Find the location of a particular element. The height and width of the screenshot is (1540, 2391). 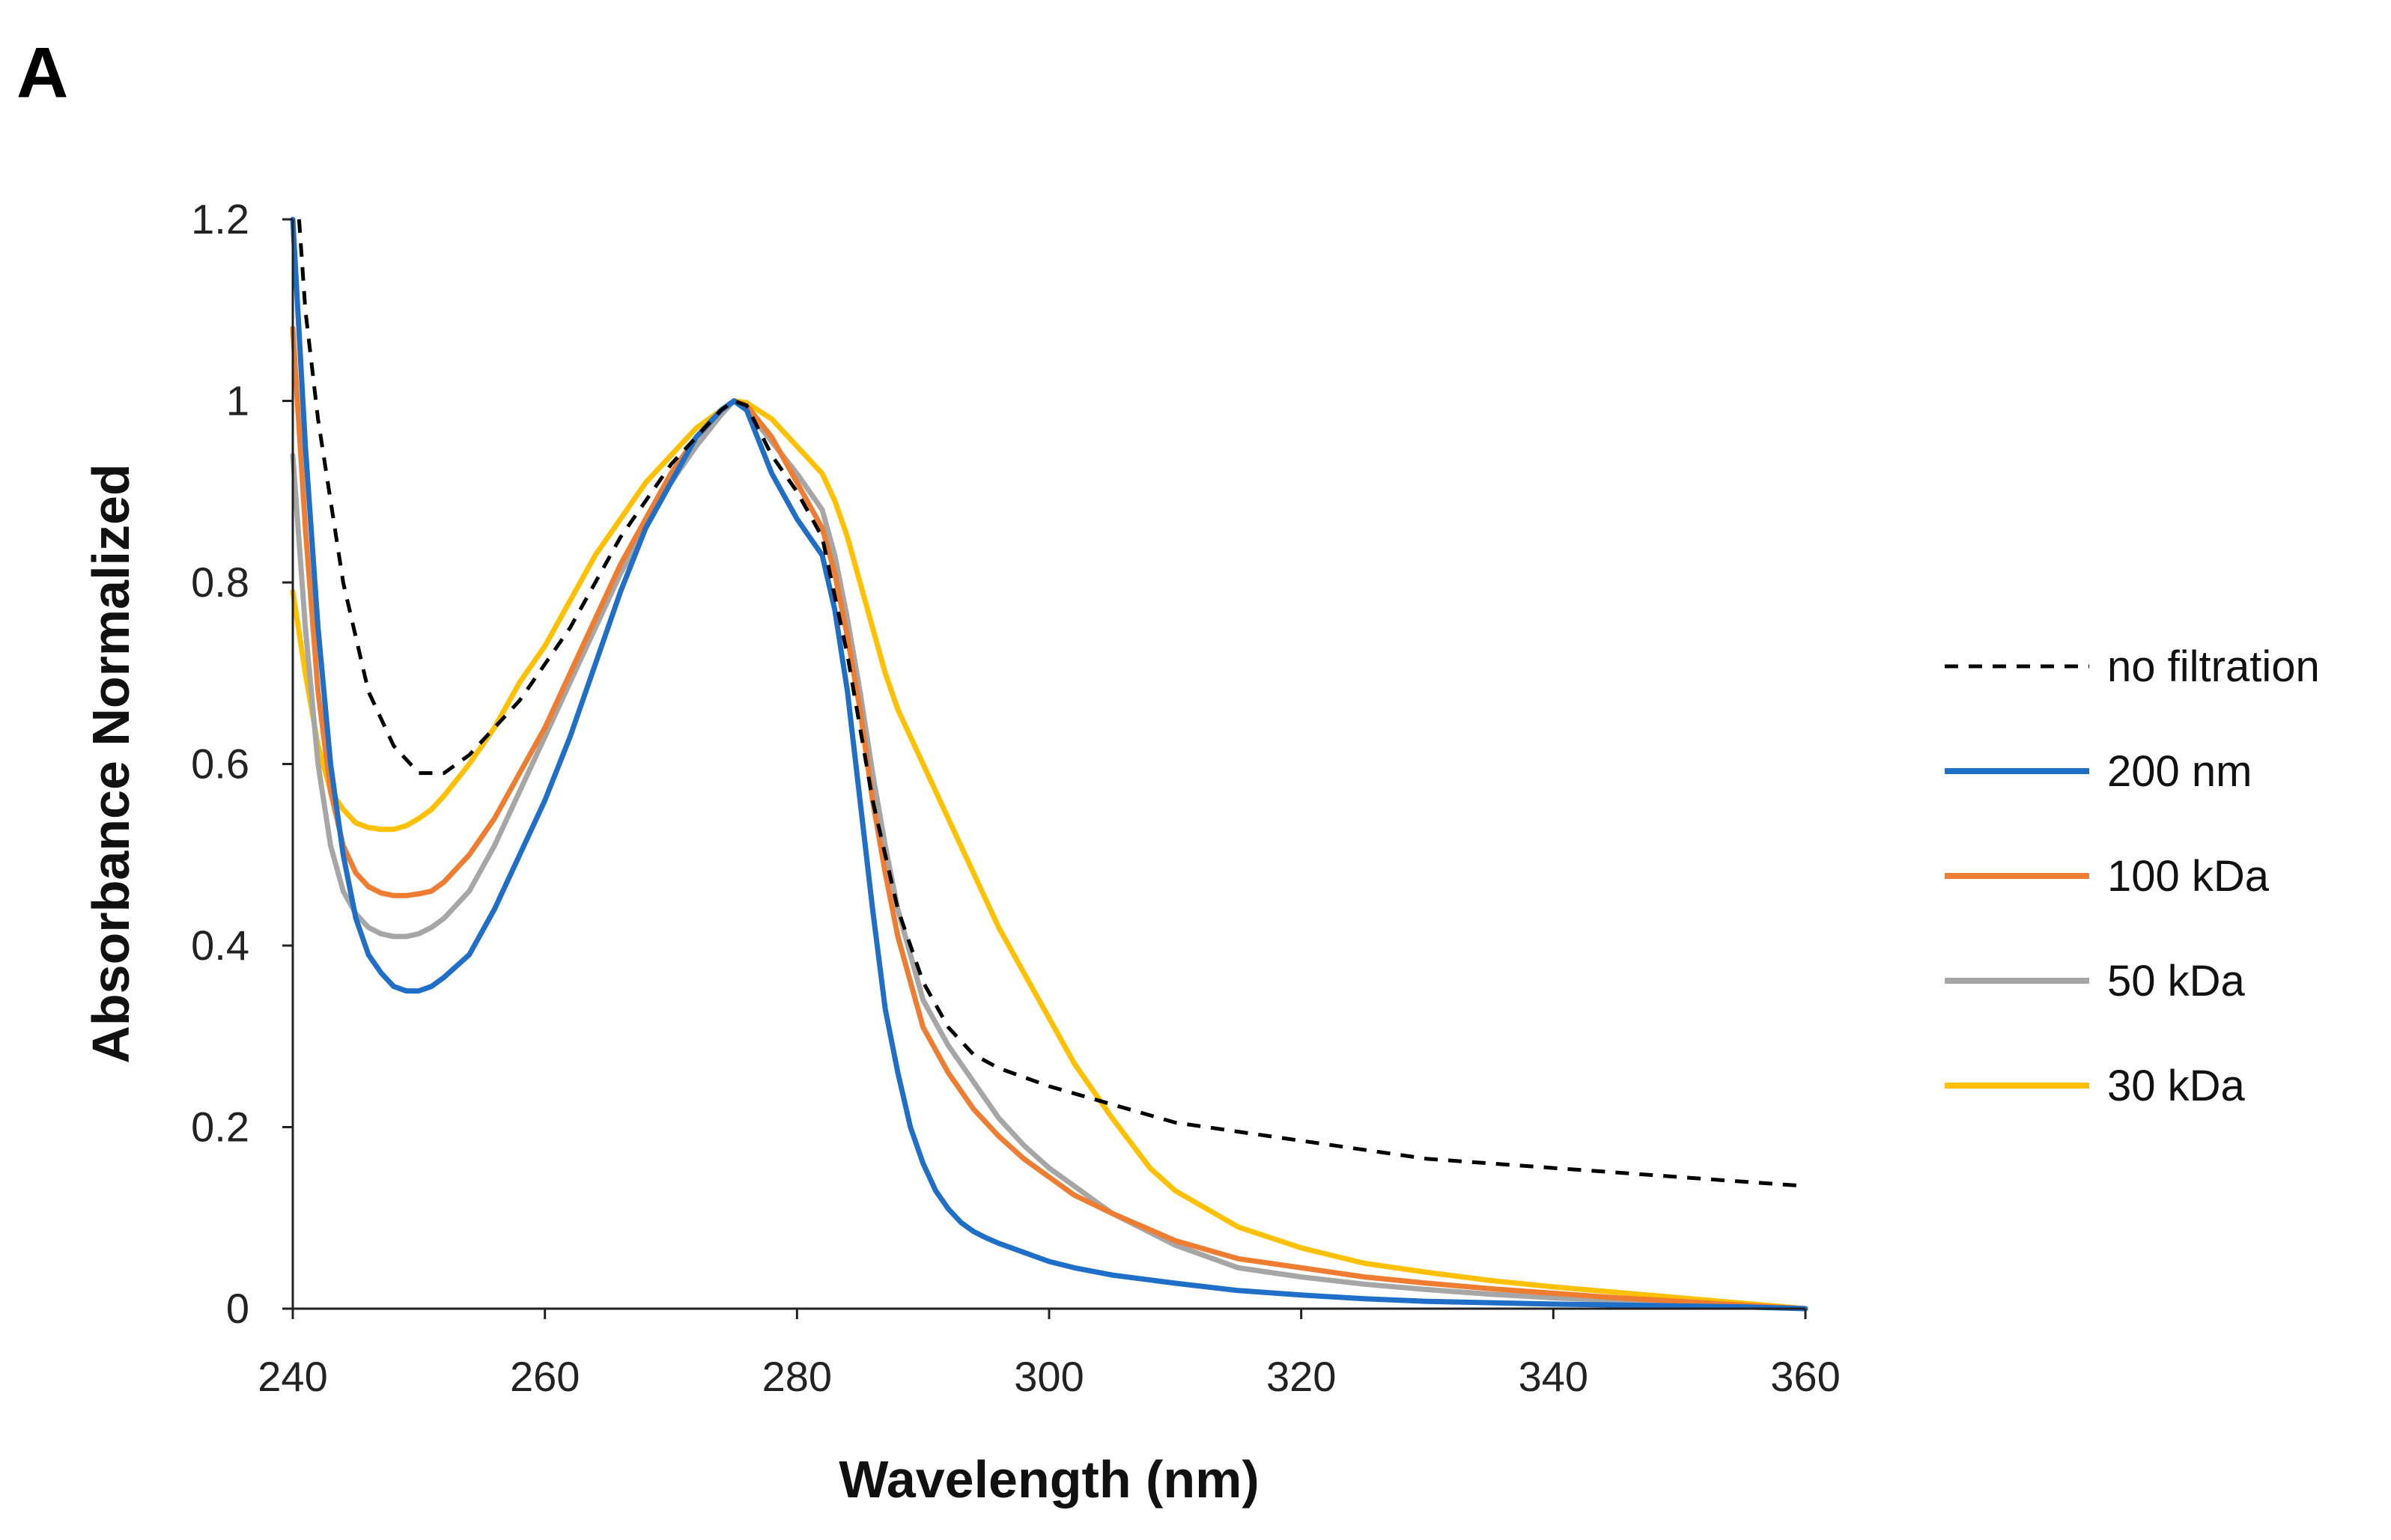

y-tick-label: 1 is located at coordinates (237, 400).